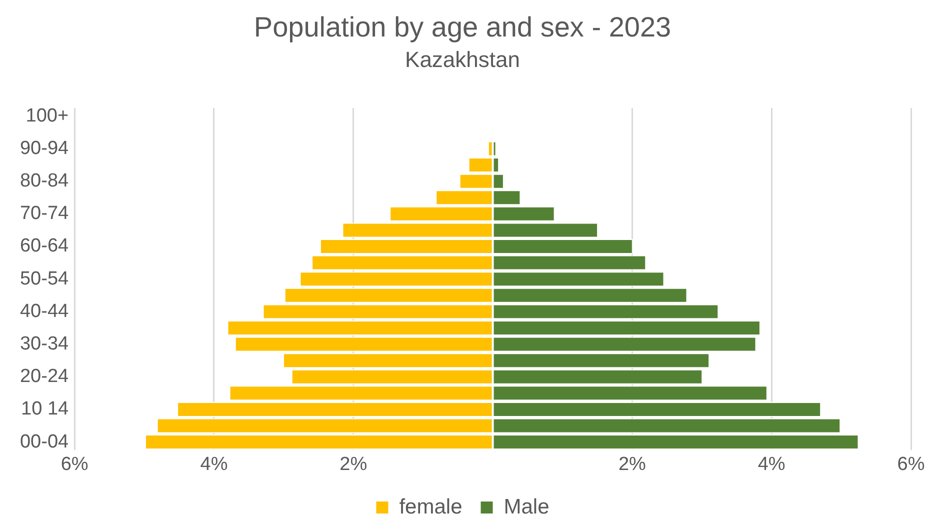 Image resolution: width=929 pixels, height=532 pixels. Describe the element at coordinates (45, 213) in the screenshot. I see `y-tick-label: 70-74` at that location.